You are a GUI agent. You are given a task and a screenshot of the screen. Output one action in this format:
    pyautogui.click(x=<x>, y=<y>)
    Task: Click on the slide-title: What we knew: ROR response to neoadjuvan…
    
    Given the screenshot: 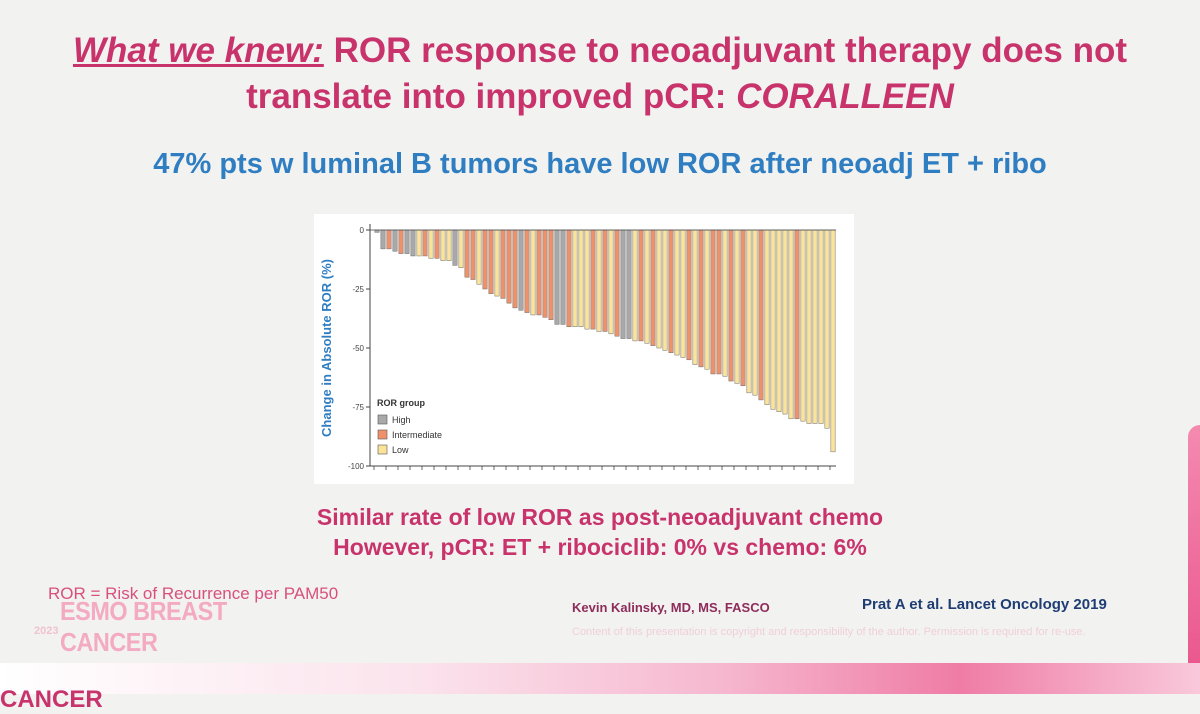 What is the action you would take?
    pyautogui.click(x=600, y=74)
    